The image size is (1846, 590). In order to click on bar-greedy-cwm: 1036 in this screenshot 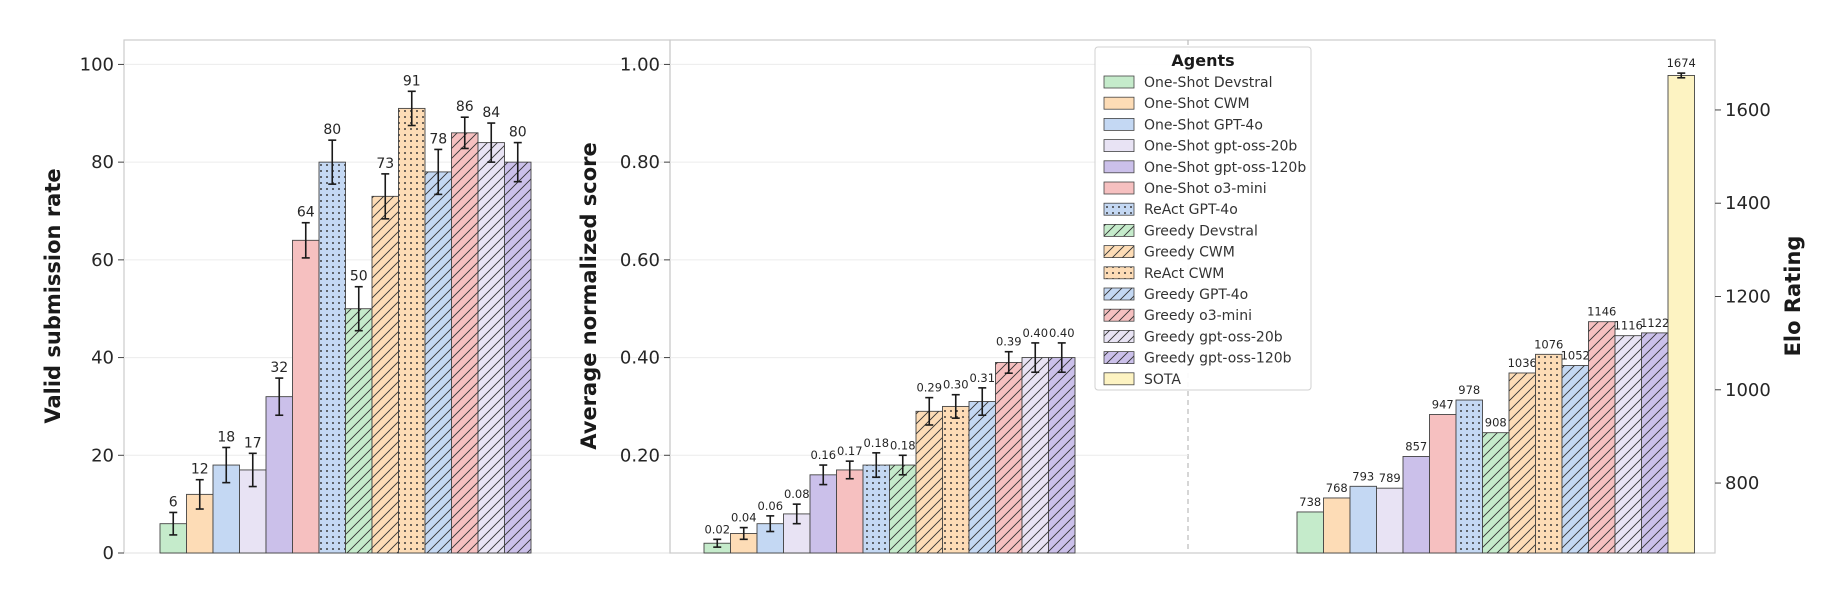, I will do `click(1522, 455)`.